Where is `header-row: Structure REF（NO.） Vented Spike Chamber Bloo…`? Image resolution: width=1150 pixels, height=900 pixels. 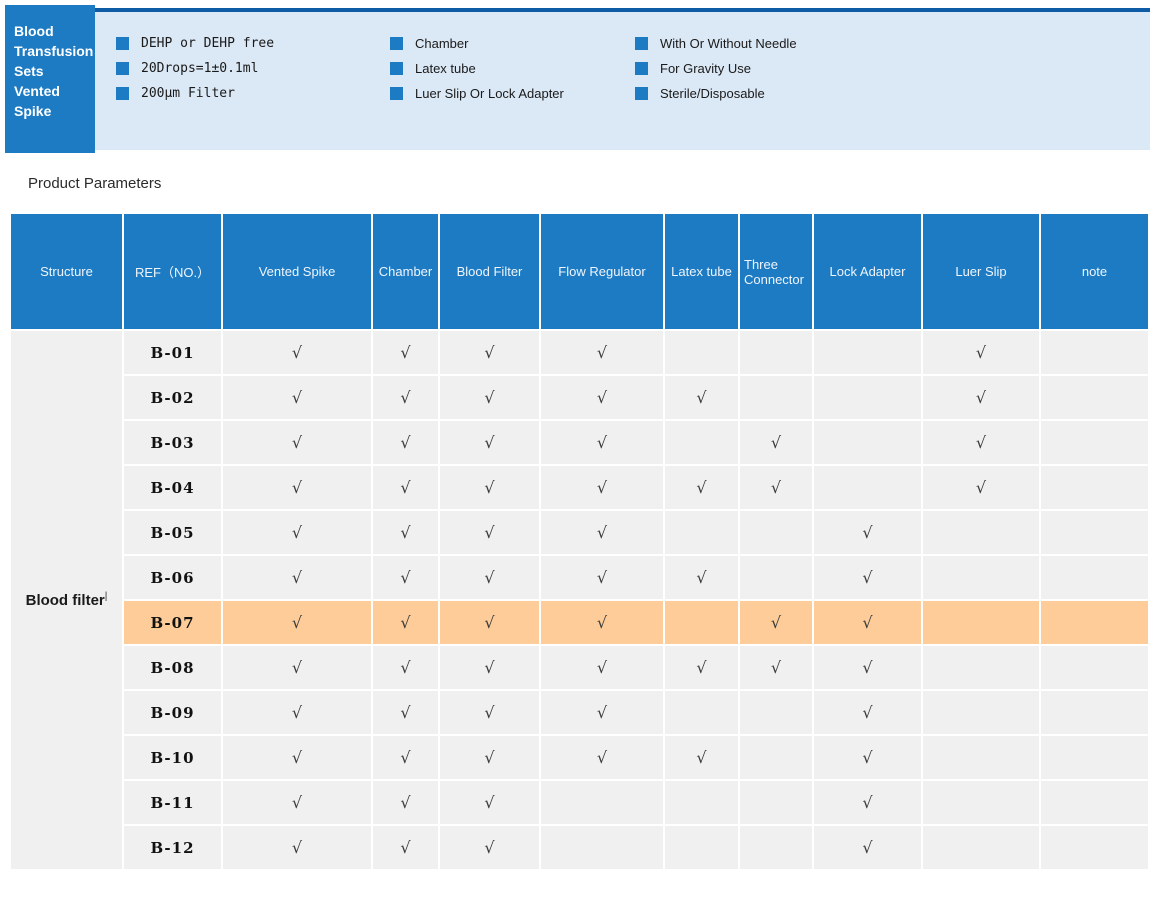 header-row: Structure REF（NO.） Vented Spike Chamber Bloo… is located at coordinates (579, 271).